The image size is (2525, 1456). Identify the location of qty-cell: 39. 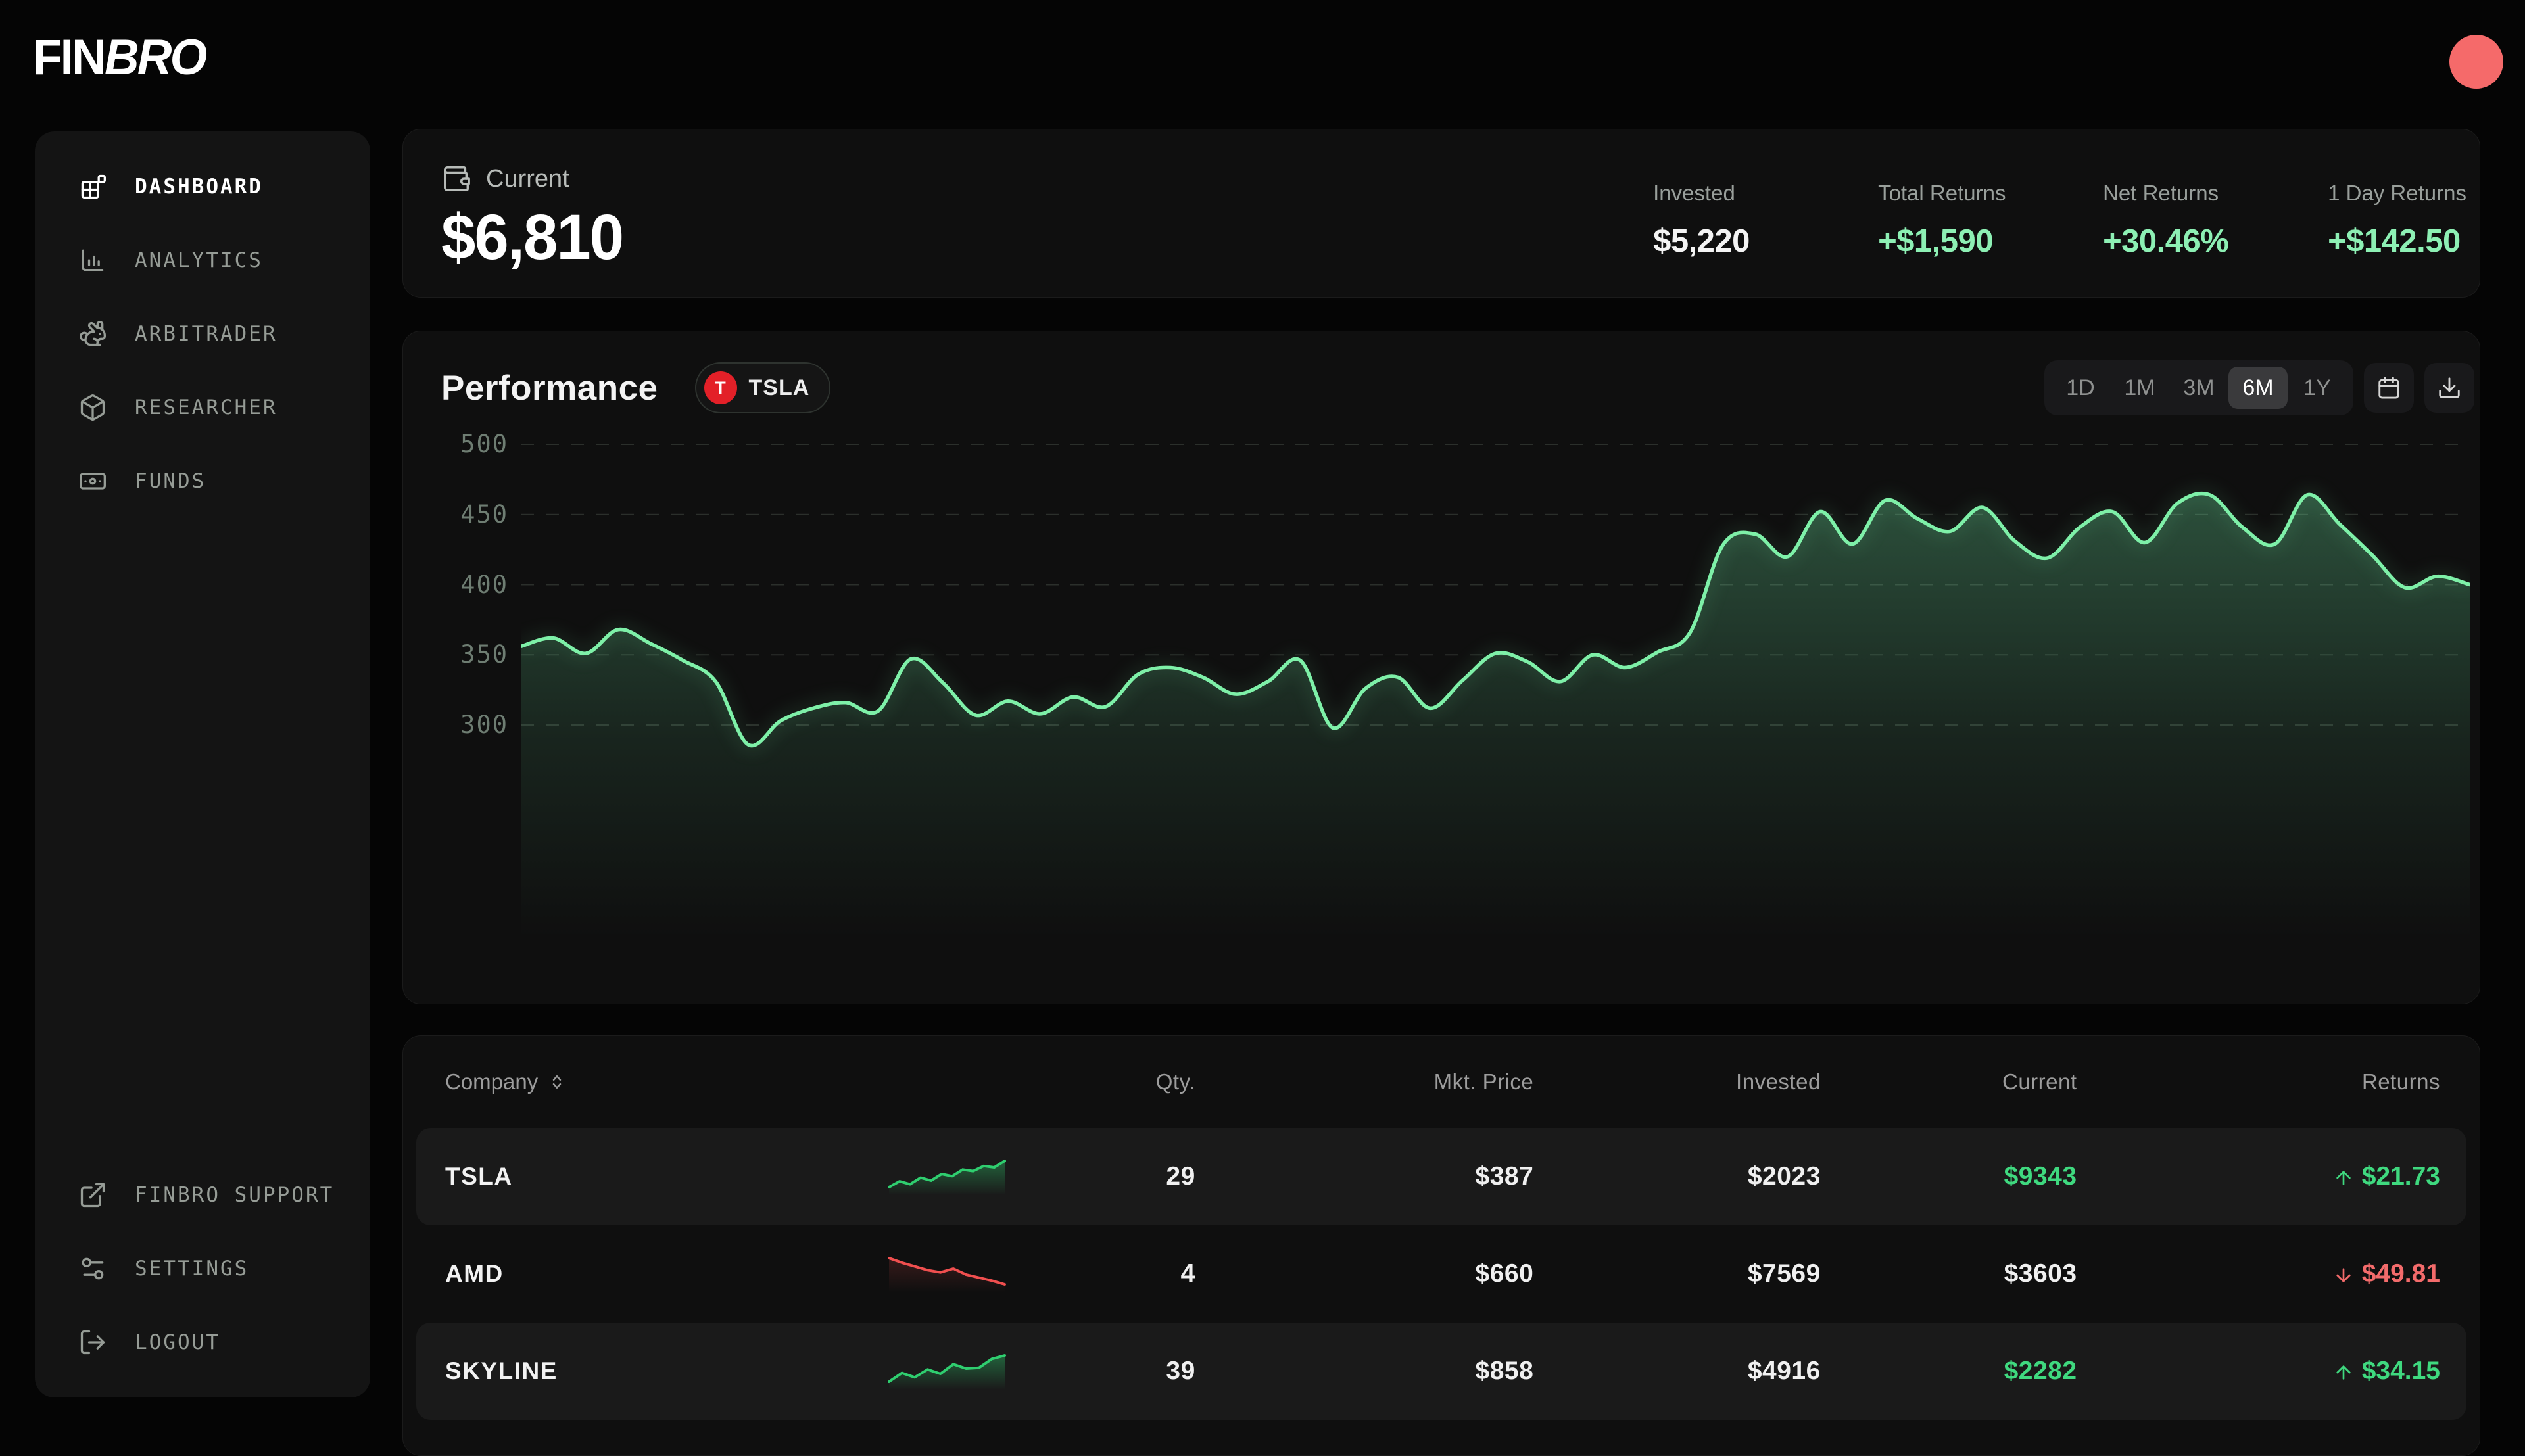
(1181, 1371).